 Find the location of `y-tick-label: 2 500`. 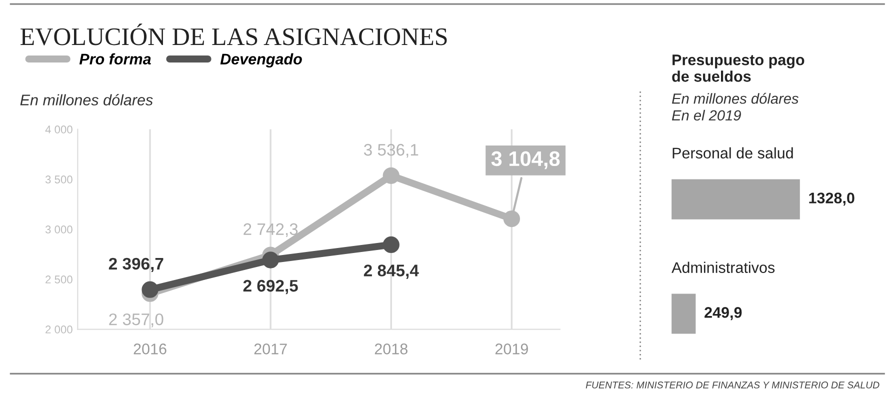

y-tick-label: 2 500 is located at coordinates (59, 280).